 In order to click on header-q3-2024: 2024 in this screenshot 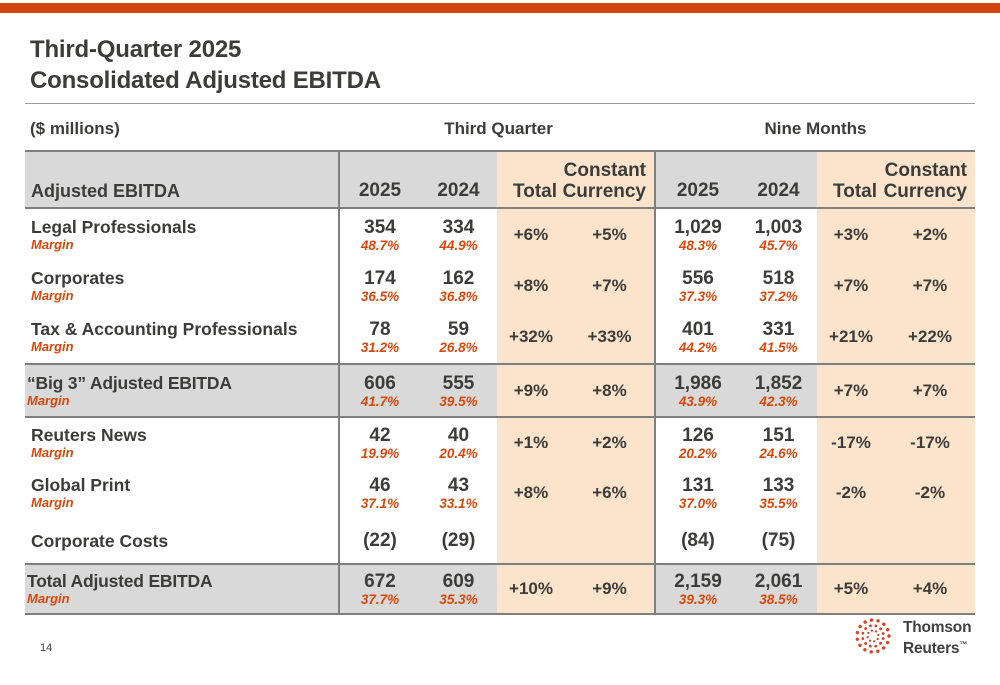, I will do `click(458, 179)`.